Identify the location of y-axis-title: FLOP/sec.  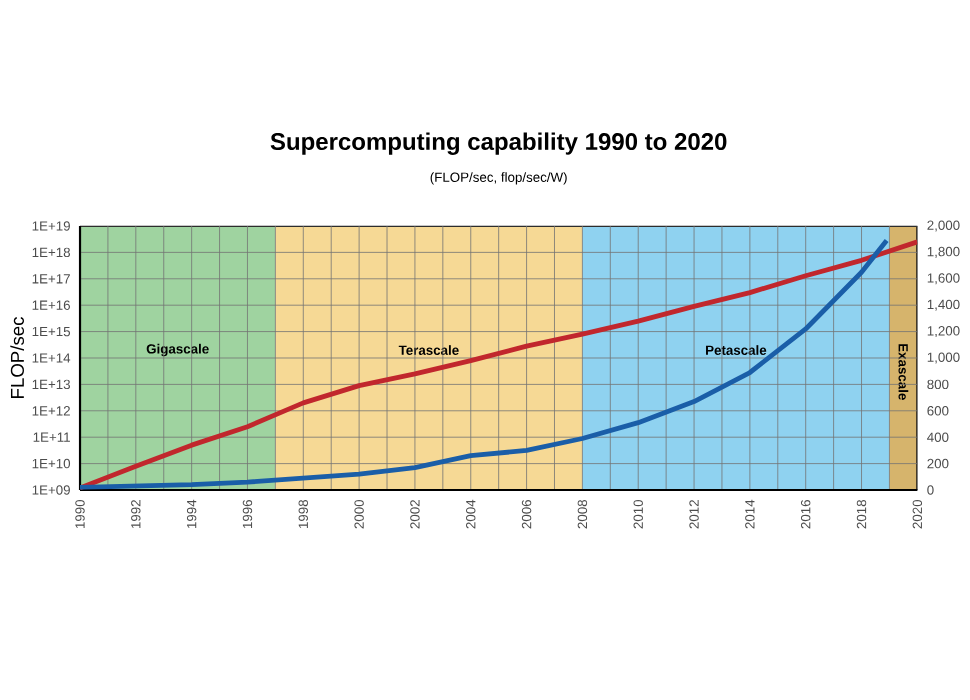
(17, 357).